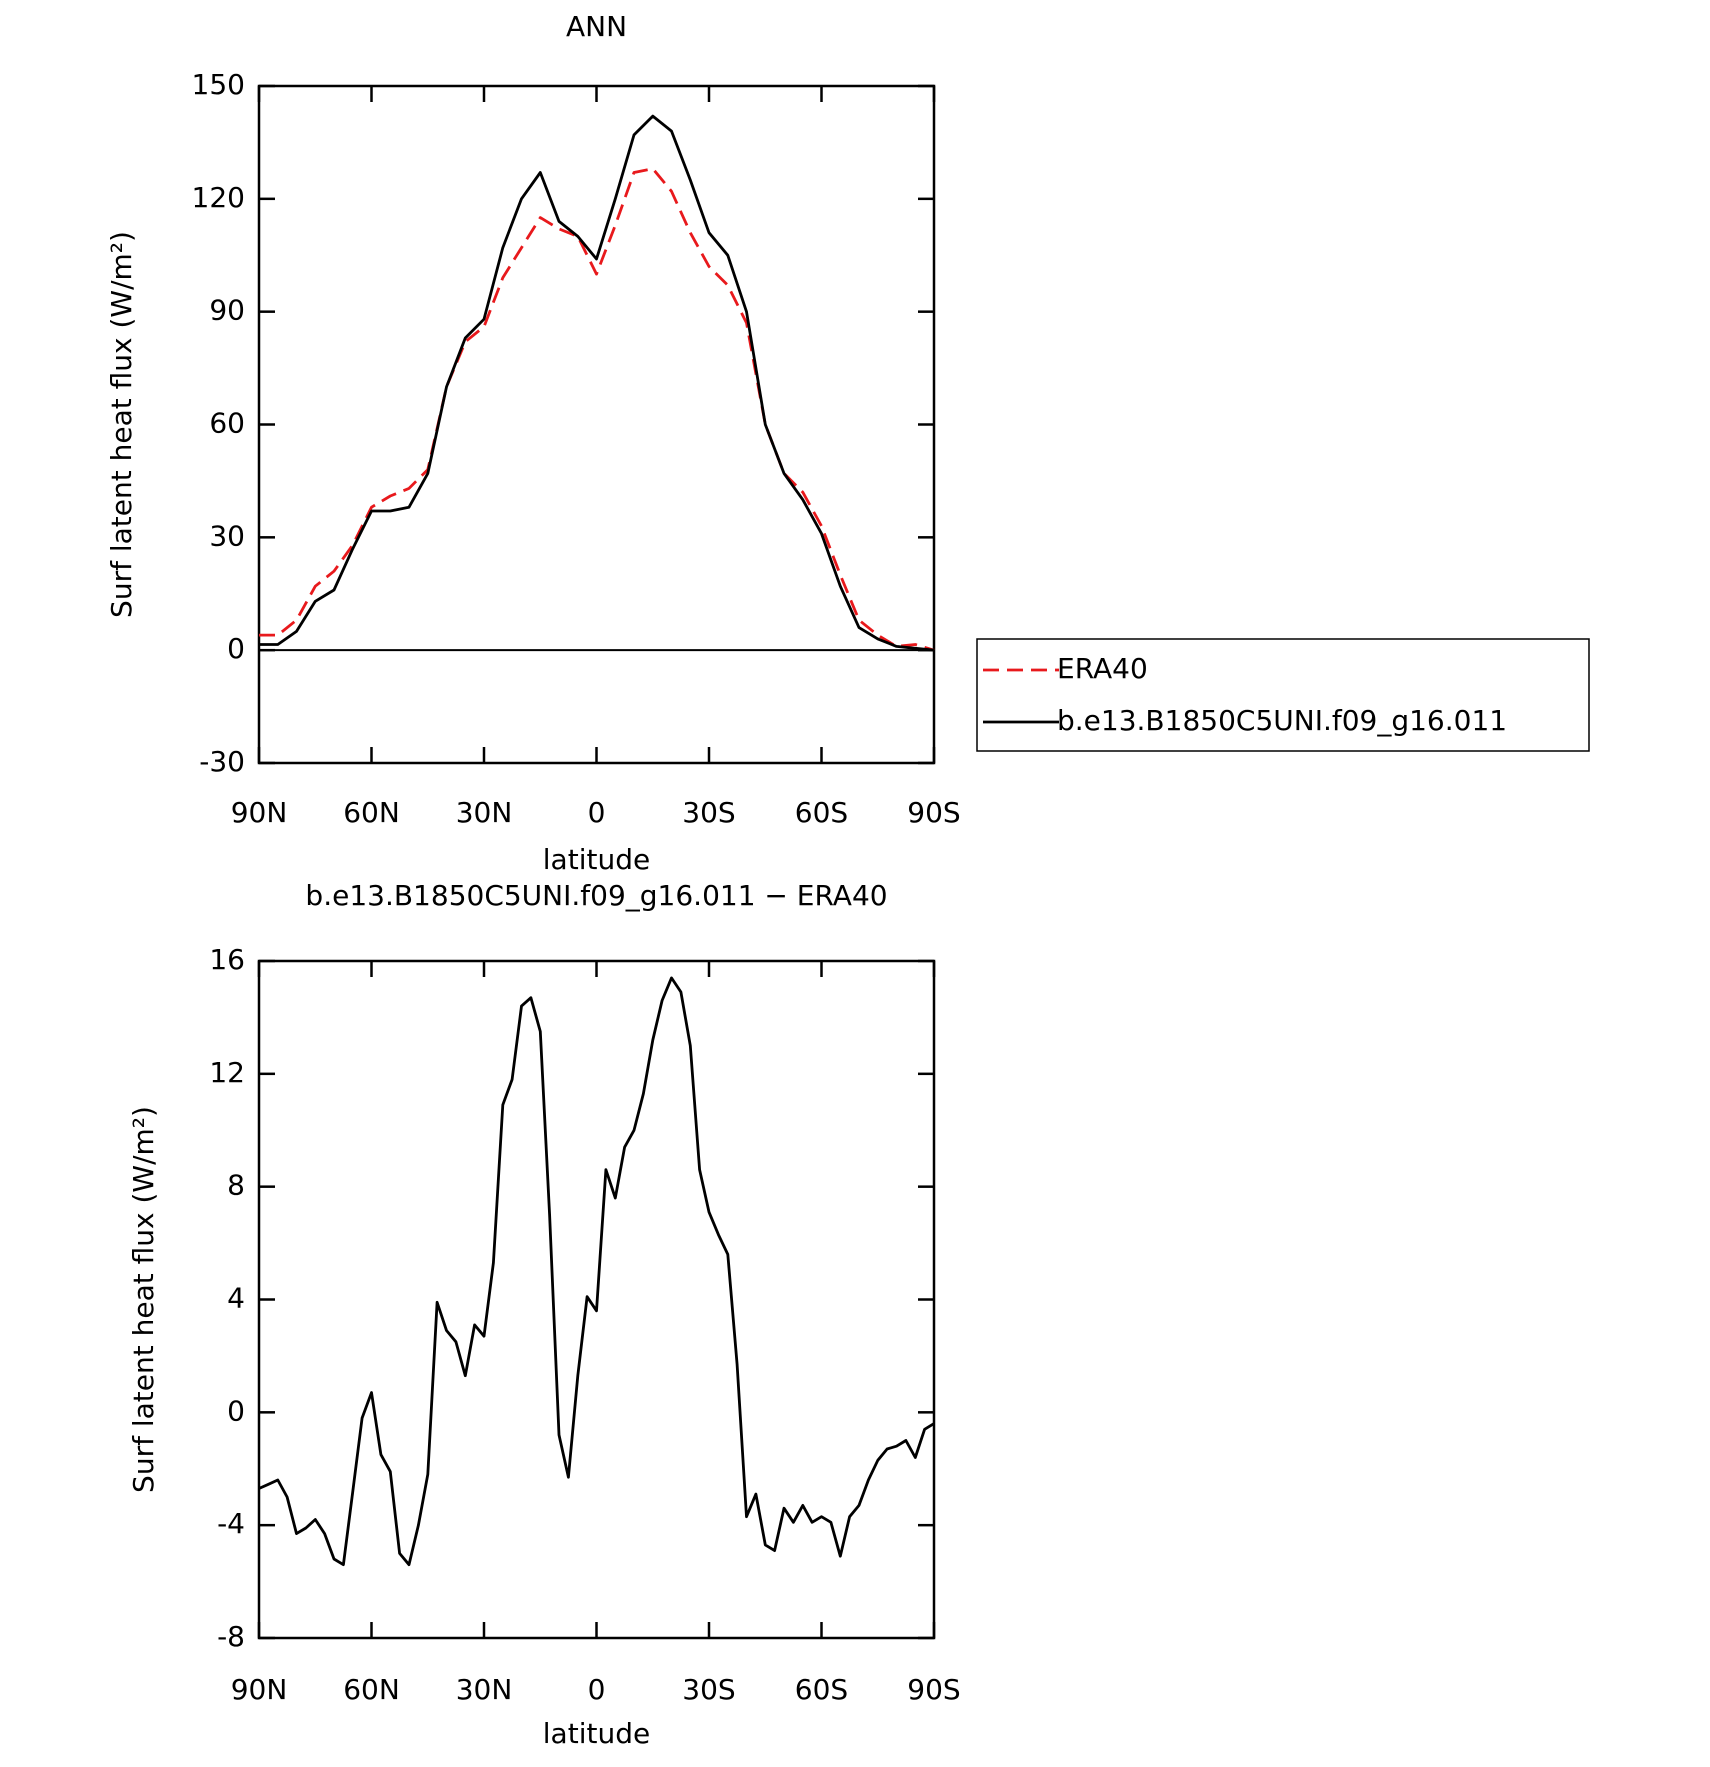  I want to click on legend-label: ERA40, so click(1102, 668).